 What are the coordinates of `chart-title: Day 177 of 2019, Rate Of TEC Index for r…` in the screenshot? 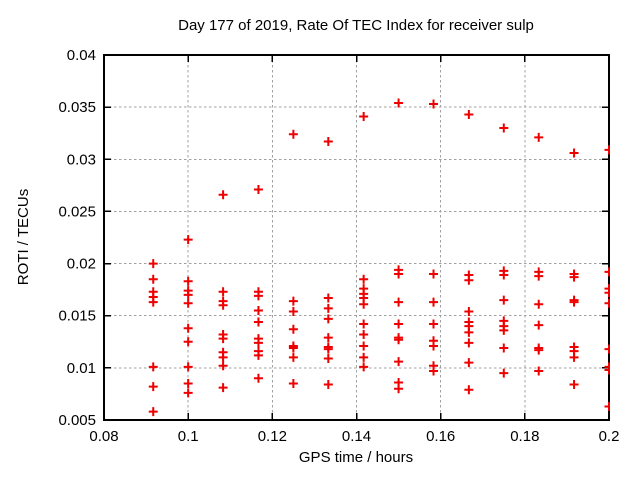 It's located at (356, 25).